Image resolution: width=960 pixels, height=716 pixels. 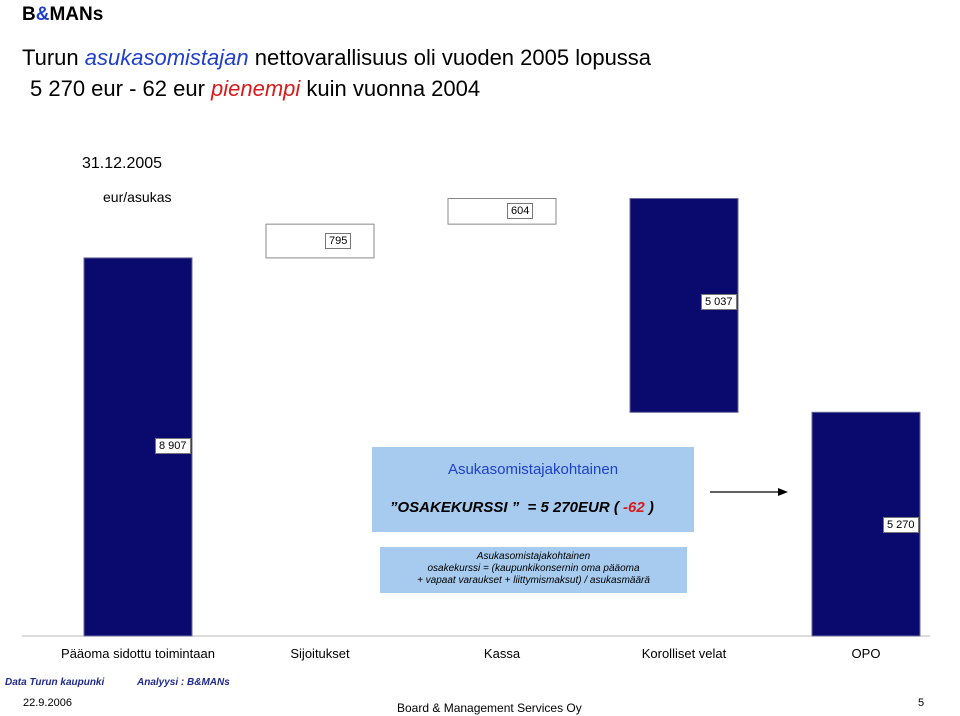 What do you see at coordinates (901, 525) in the screenshot?
I see `data-label-5: 5 270` at bounding box center [901, 525].